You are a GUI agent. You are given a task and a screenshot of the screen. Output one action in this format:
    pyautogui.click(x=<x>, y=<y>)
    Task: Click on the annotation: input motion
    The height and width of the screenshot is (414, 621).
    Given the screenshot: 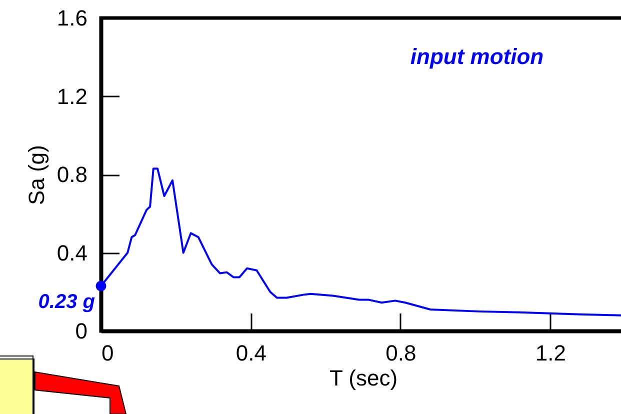 What is the action you would take?
    pyautogui.click(x=477, y=56)
    